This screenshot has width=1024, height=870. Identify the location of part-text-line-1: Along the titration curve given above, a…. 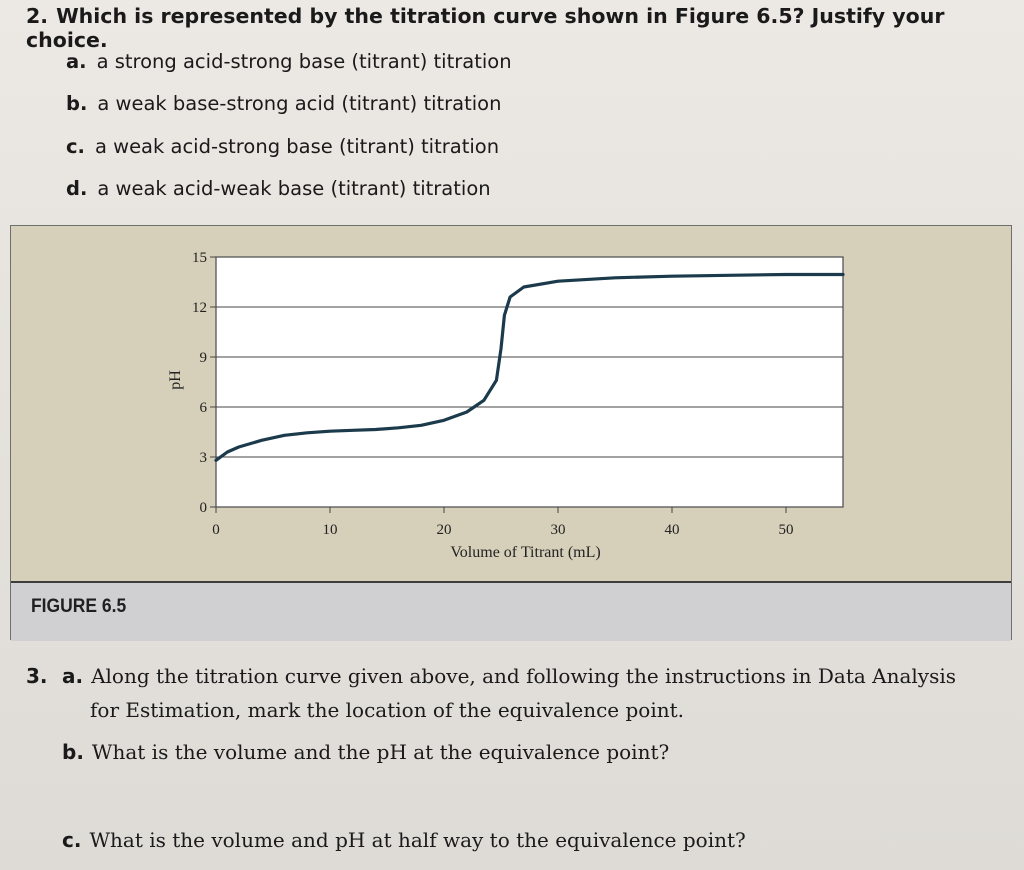
(524, 676).